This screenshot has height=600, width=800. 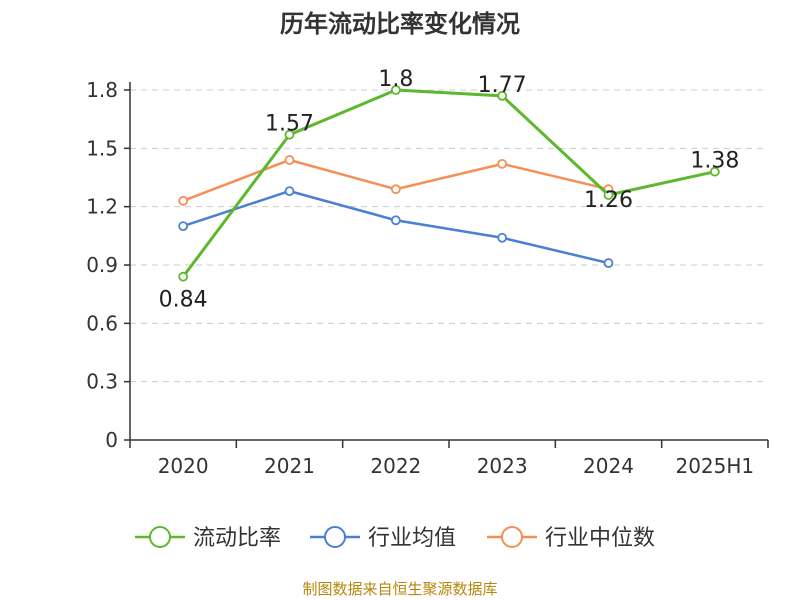 I want to click on y-tick-label-0: 0, so click(x=111, y=440).